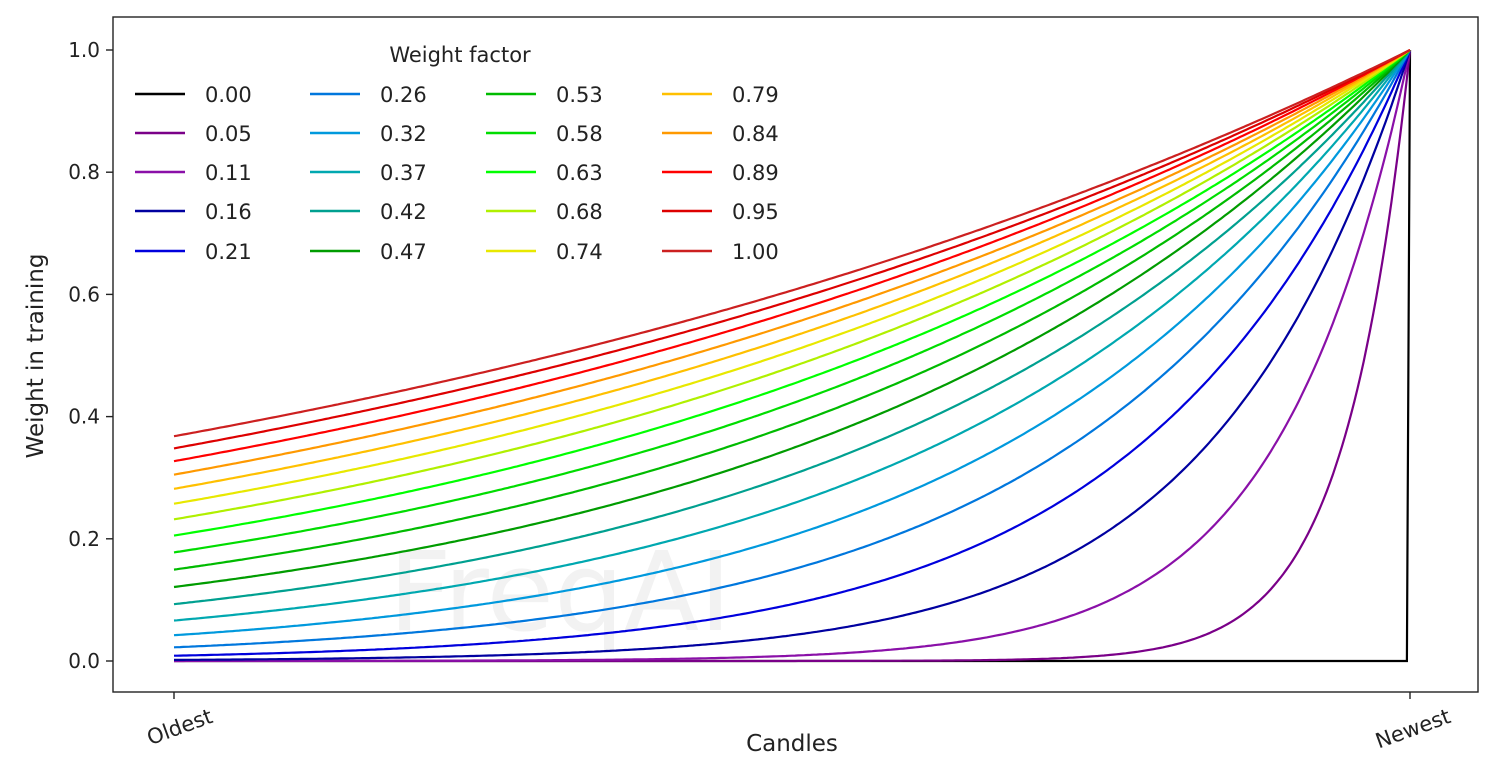 This screenshot has height=773, width=1502. Describe the element at coordinates (84, 50) in the screenshot. I see `y-tick-label: 1.0` at that location.